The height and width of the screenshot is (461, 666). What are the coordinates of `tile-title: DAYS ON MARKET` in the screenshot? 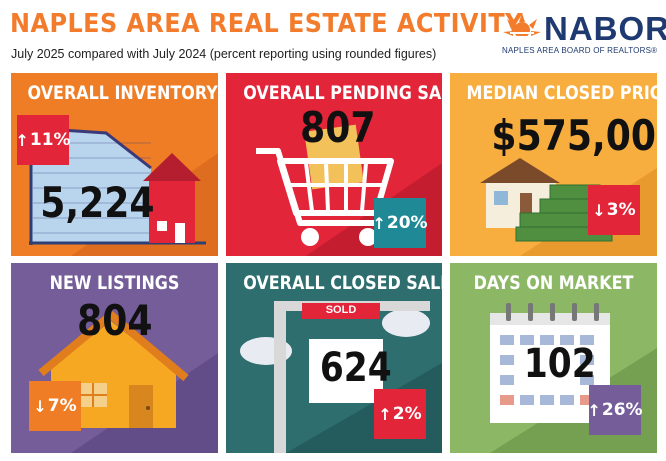 It's located at (553, 283).